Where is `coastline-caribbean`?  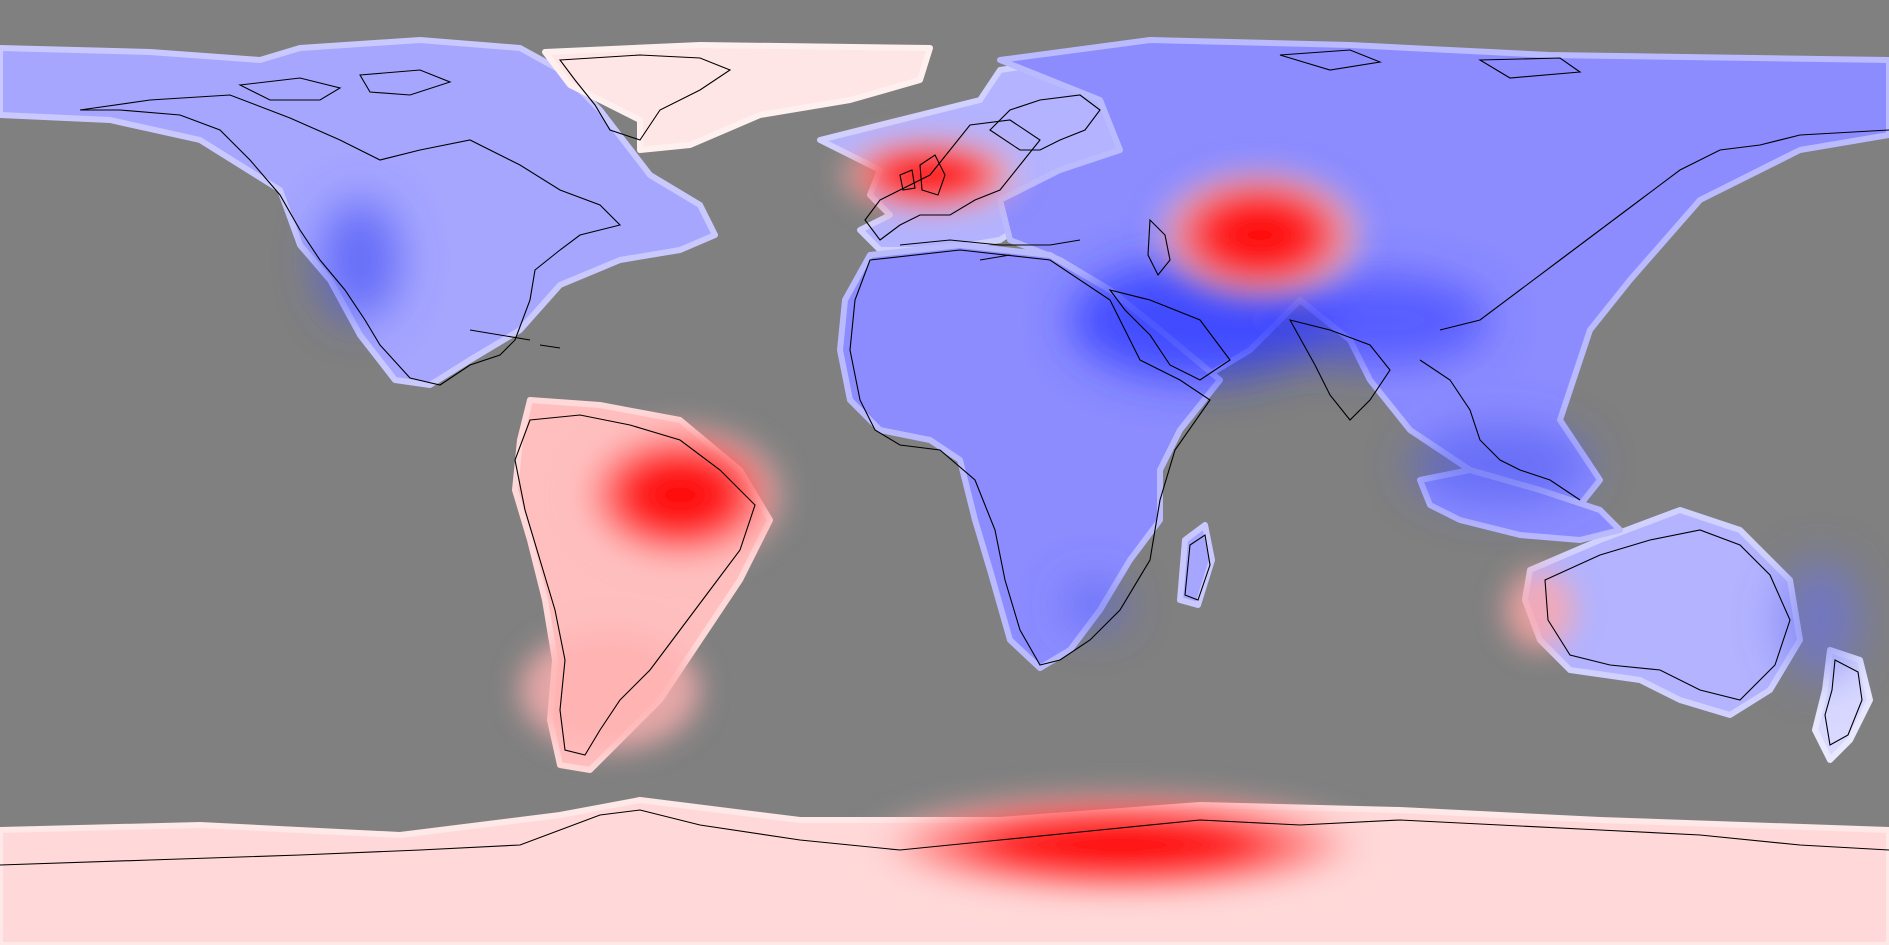 coastline-caribbean is located at coordinates (515, 339).